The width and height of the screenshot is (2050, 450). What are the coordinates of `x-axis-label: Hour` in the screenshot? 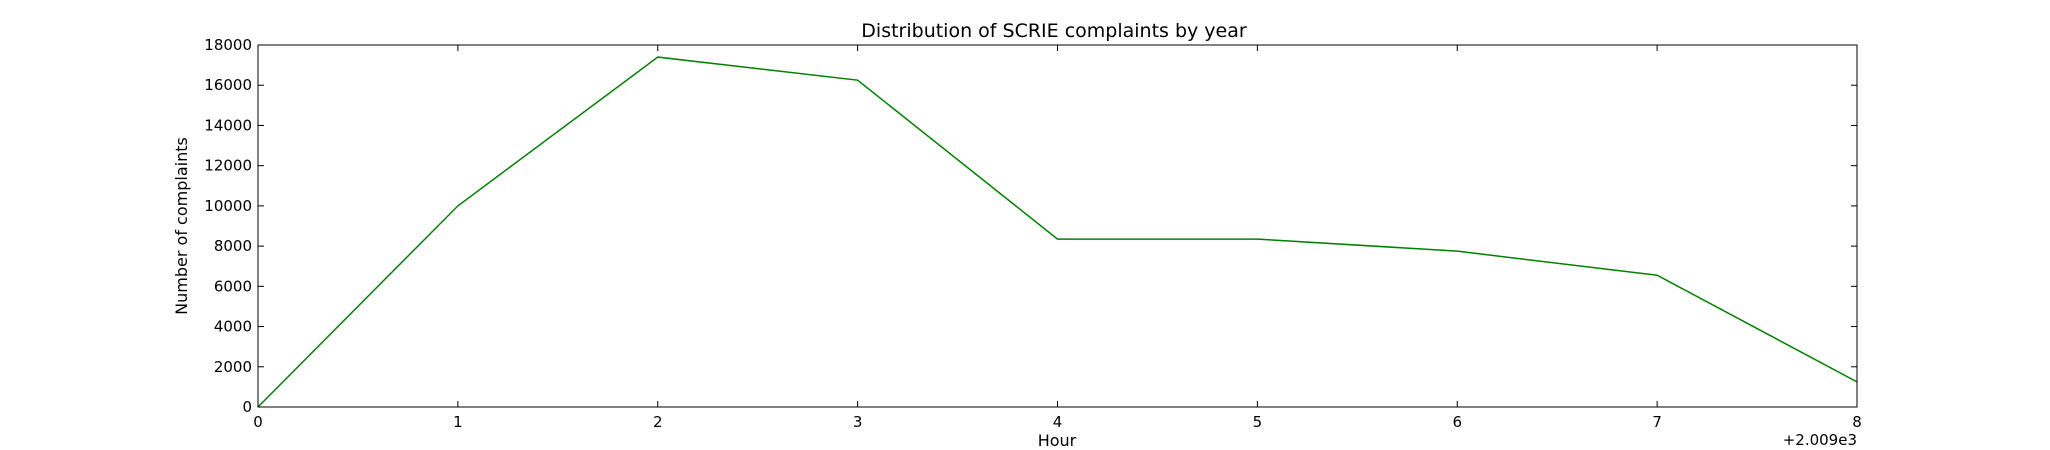 It's located at (1057, 440).